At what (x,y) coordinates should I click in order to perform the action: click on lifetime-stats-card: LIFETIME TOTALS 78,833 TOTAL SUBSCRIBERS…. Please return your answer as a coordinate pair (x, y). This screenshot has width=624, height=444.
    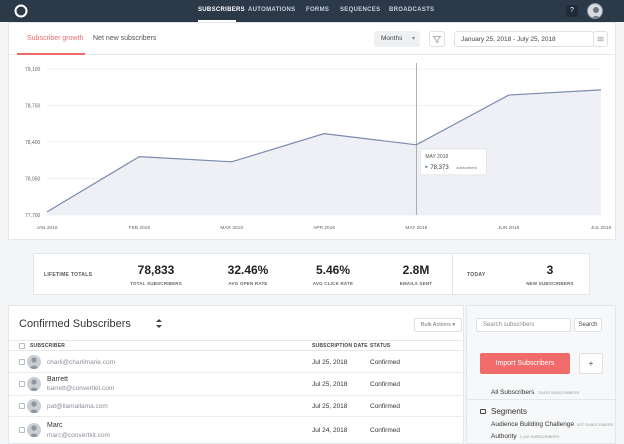
    Looking at the image, I should click on (311, 274).